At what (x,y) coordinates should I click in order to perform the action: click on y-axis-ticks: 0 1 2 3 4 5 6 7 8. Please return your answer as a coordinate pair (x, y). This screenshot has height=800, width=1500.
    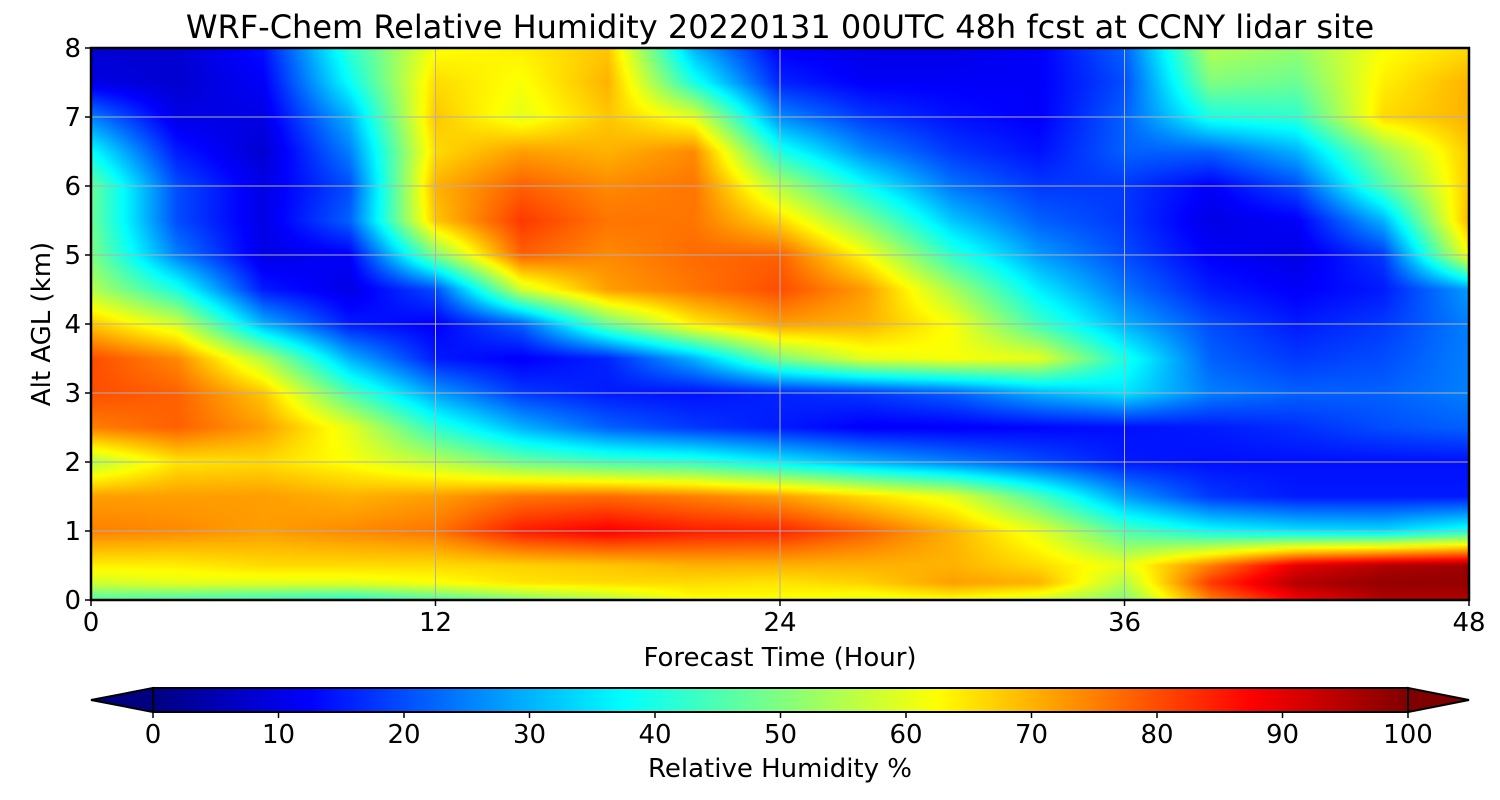
    Looking at the image, I should click on (77, 325).